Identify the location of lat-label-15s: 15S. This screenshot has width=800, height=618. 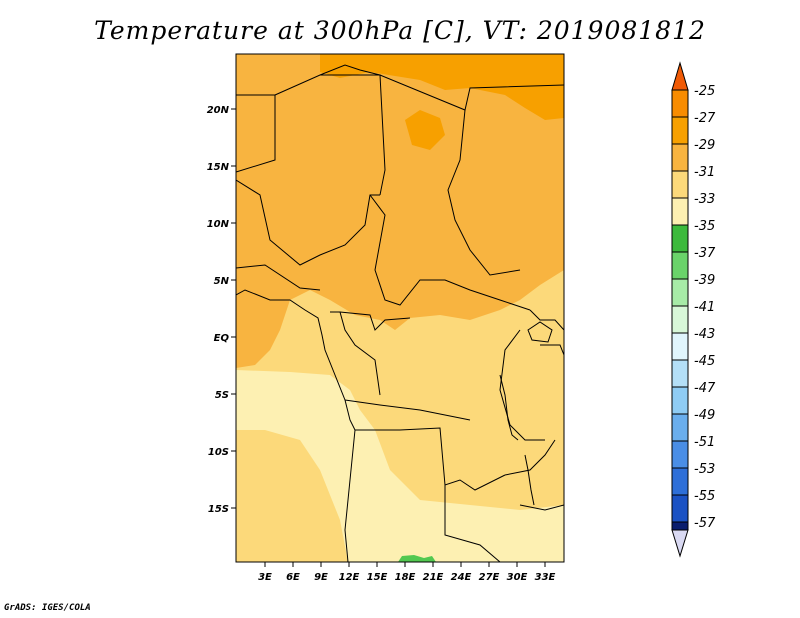
(218, 509).